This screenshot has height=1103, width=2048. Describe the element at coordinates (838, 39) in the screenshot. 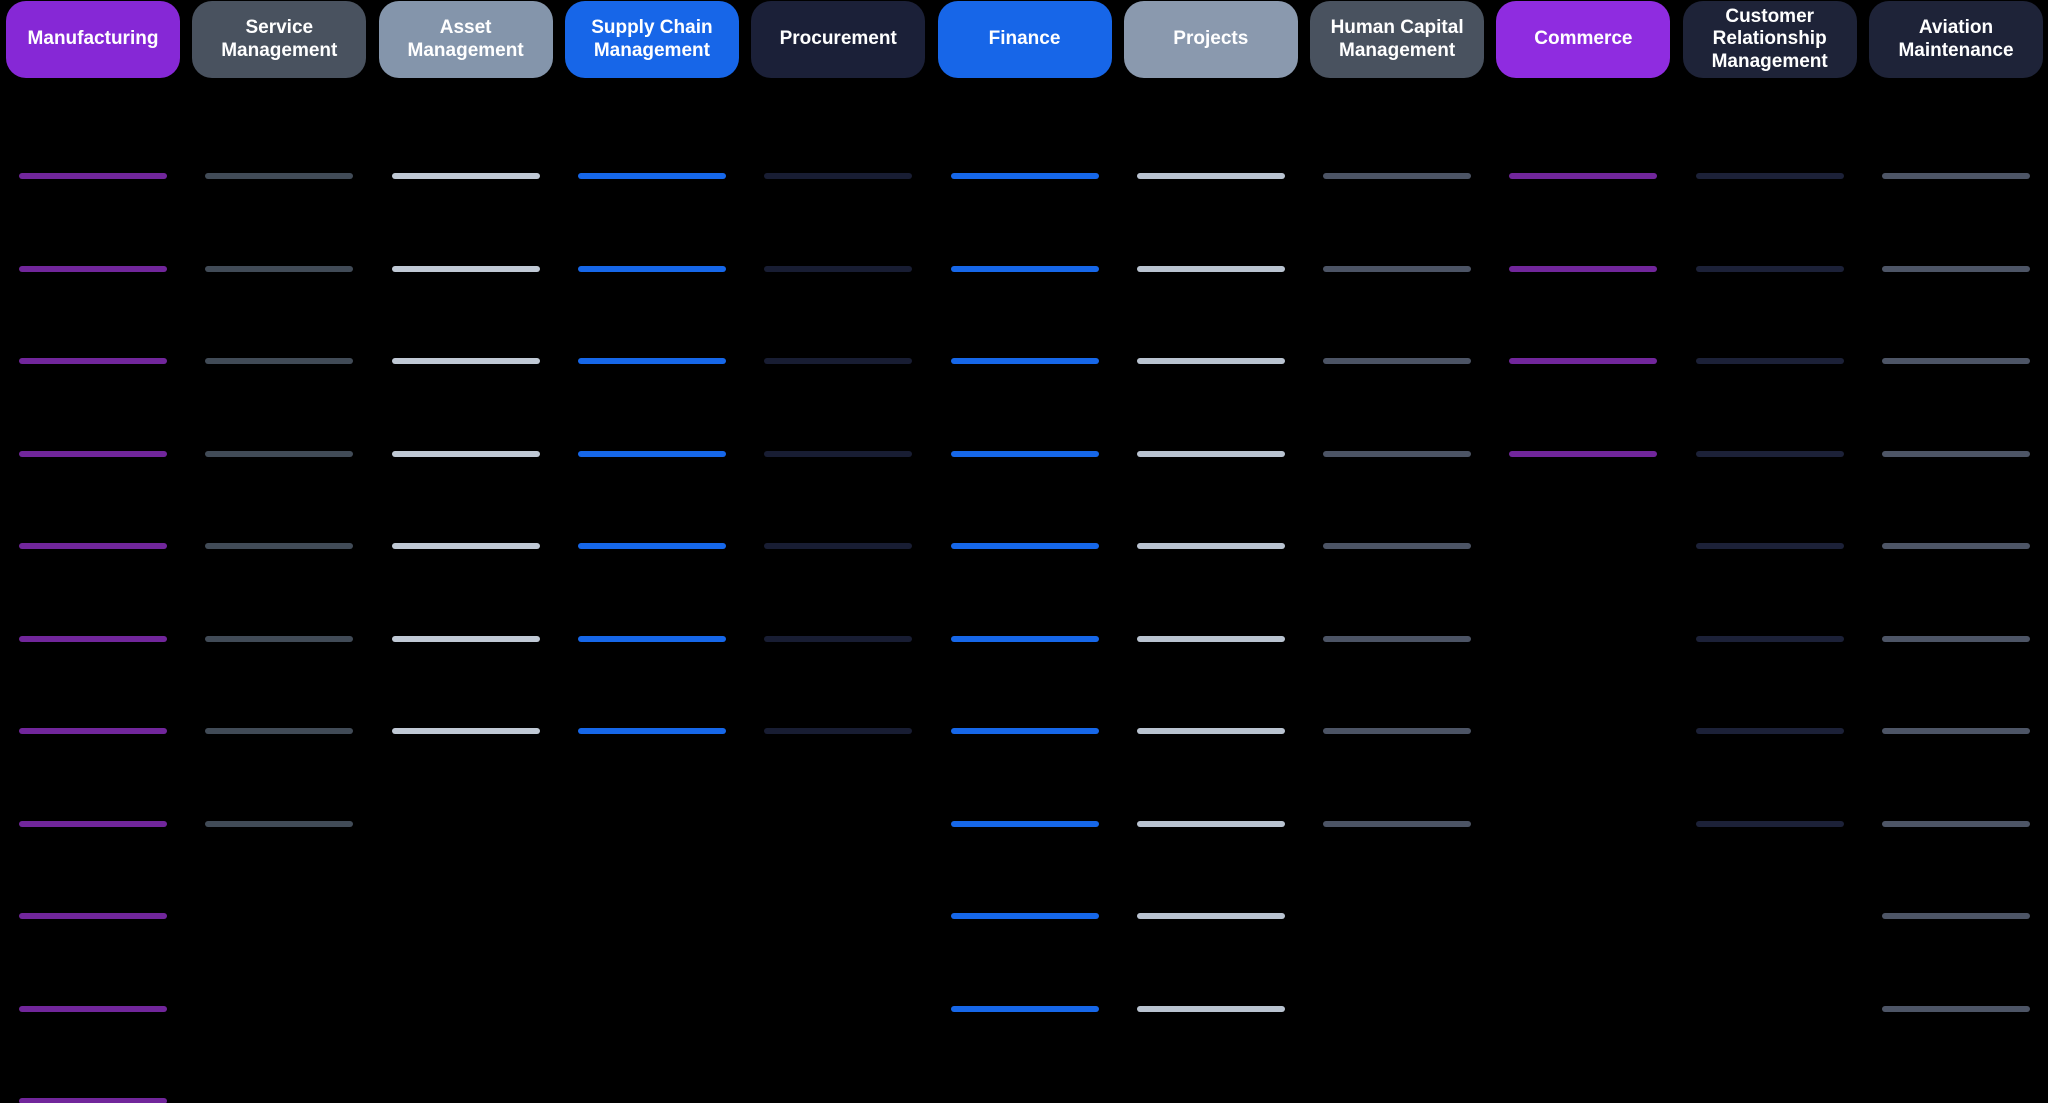

I see `module-pill-procurement: Procurement` at that location.